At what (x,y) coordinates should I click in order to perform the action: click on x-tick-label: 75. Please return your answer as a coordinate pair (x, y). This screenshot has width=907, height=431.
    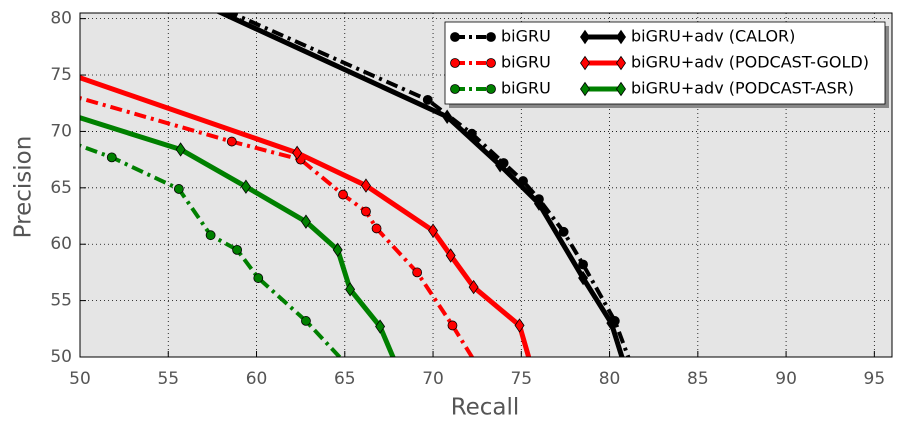
    Looking at the image, I should click on (521, 379).